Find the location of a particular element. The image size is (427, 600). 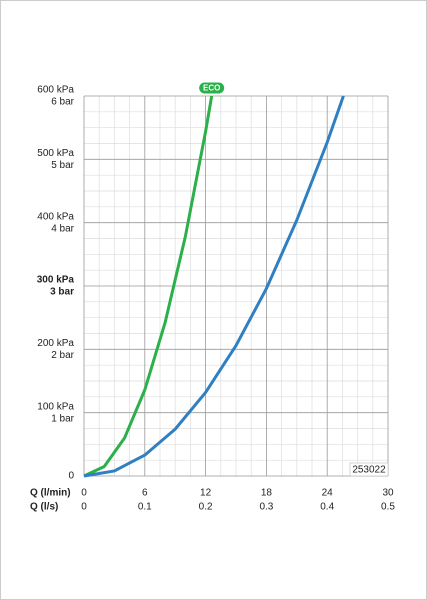

y-tick-label: 400 kPa is located at coordinates (55, 216).